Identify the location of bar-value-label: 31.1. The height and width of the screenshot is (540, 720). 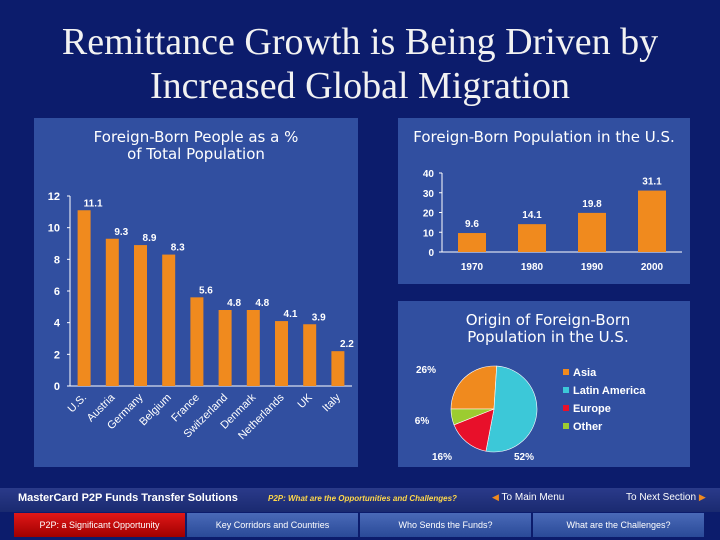
(652, 182).